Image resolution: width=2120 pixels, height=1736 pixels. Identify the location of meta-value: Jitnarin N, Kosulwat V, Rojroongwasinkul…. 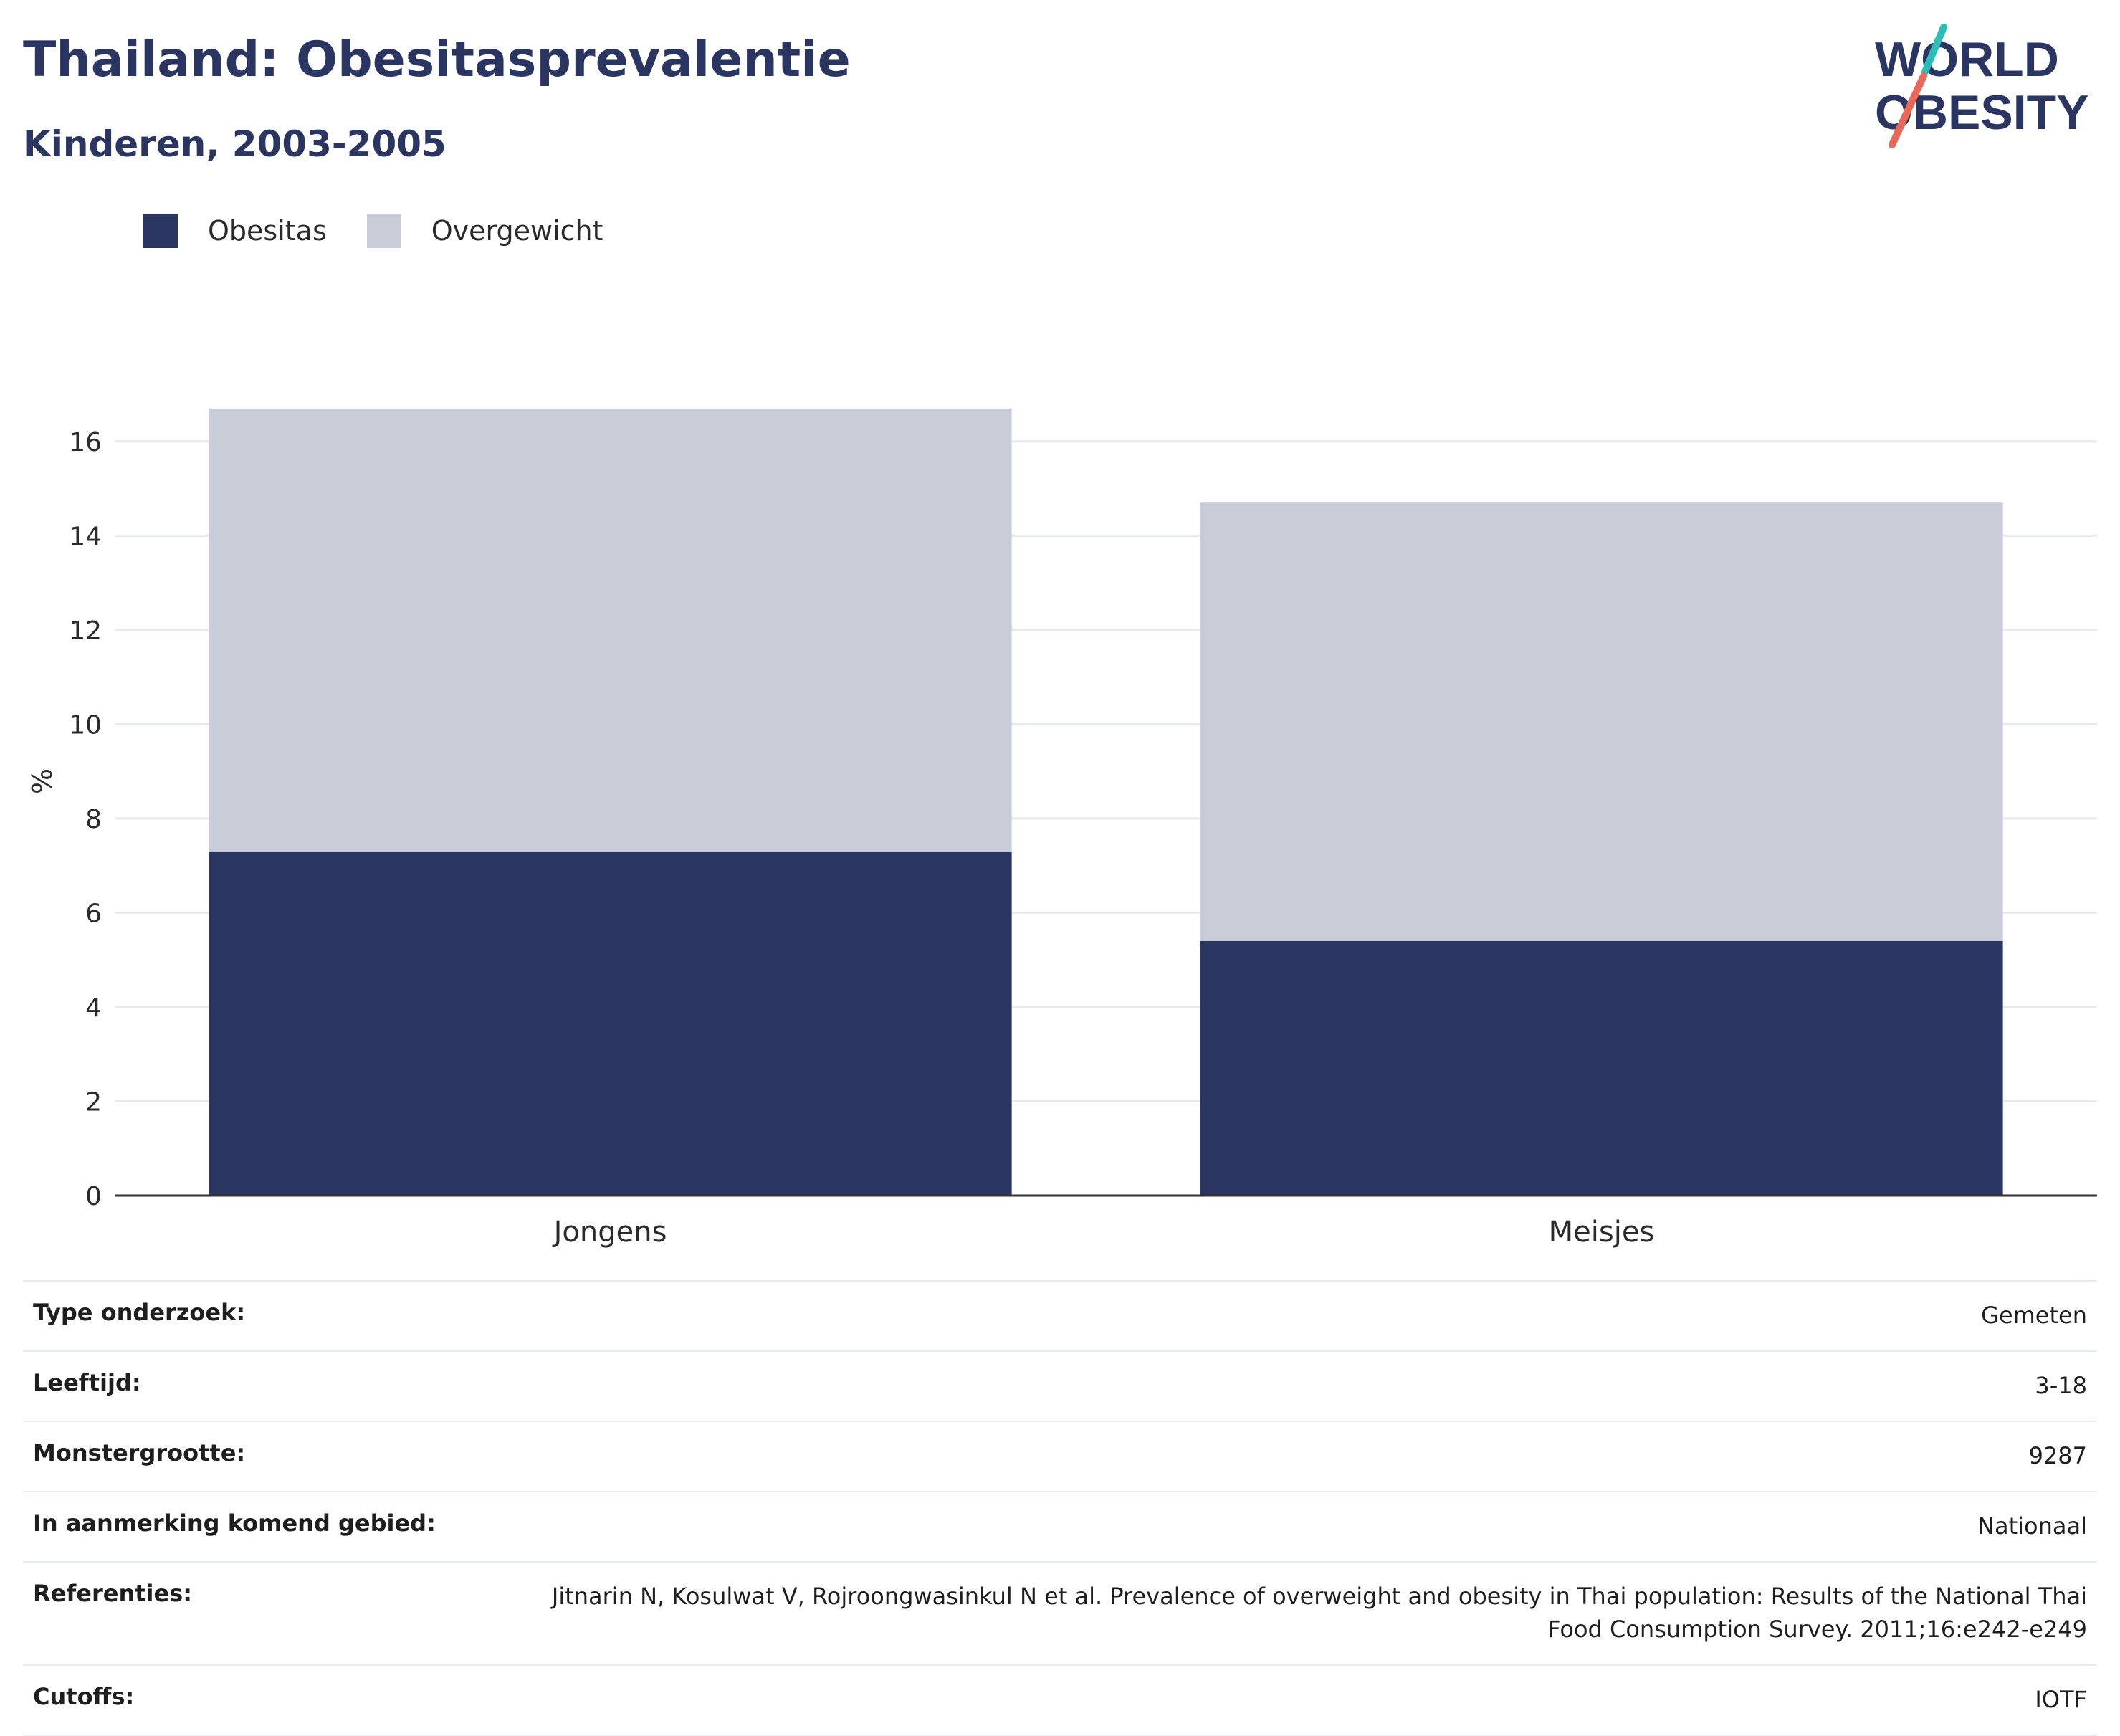
(1319, 1613).